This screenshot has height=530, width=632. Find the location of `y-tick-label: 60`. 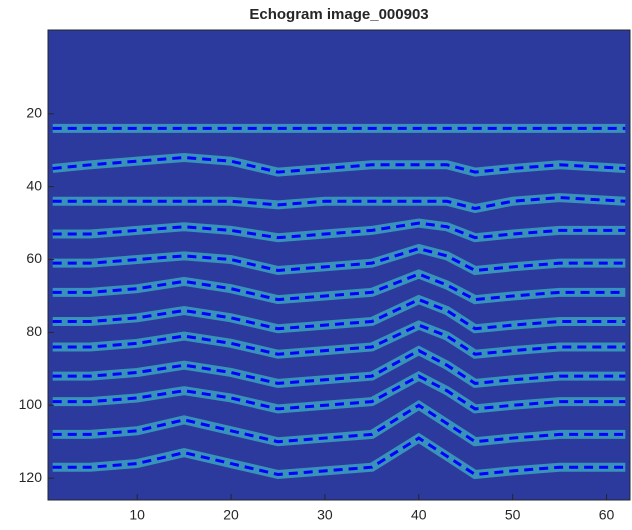

y-tick-label: 60 is located at coordinates (34, 258).